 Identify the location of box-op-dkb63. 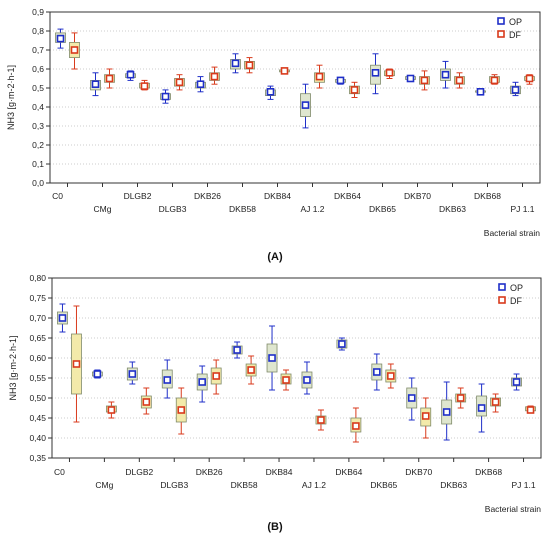
(447, 411).